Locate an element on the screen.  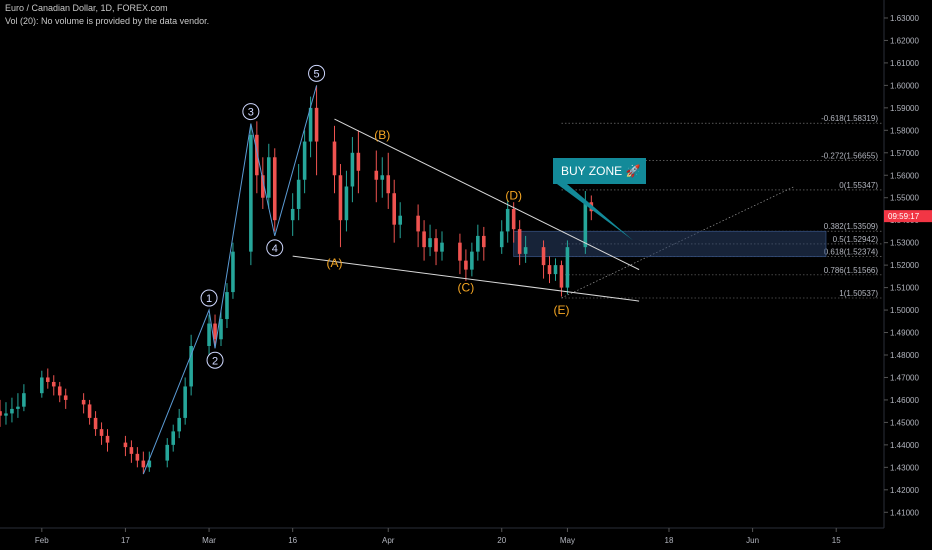
buy-zone-callout-text: BUY ZONE 🚀 is located at coordinates (600, 171).